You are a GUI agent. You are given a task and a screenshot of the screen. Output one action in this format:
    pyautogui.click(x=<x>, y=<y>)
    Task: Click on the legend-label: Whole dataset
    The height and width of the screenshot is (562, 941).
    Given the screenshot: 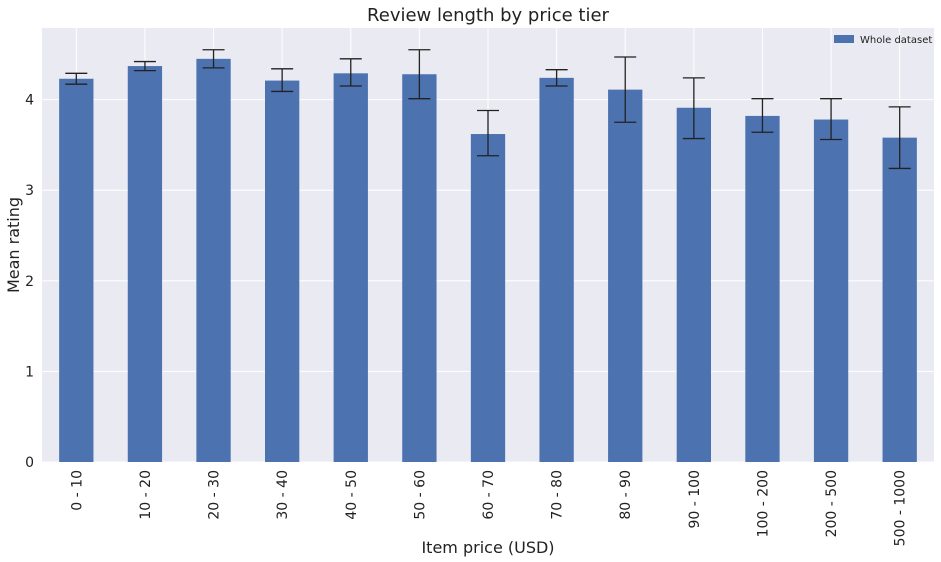 What is the action you would take?
    pyautogui.click(x=896, y=40)
    